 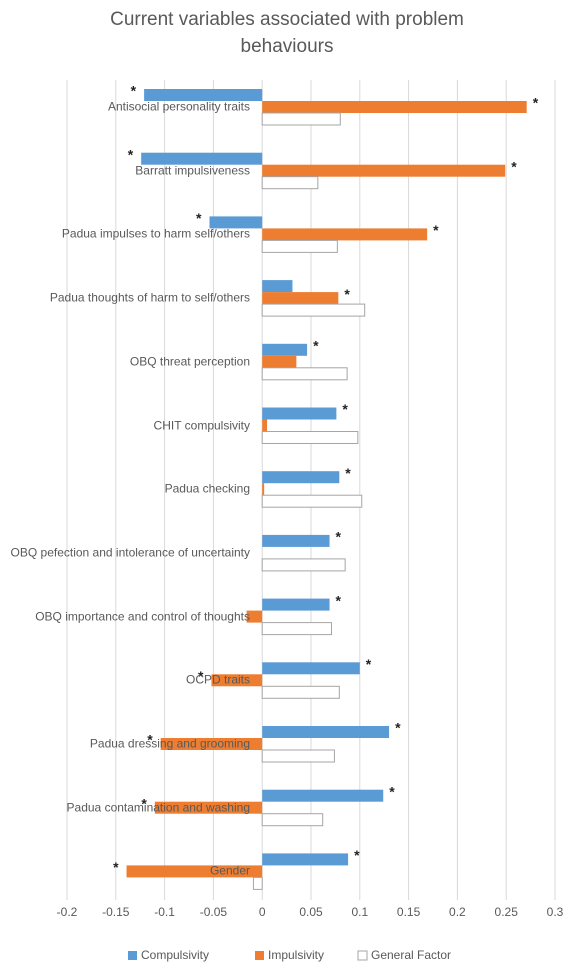 I want to click on category-label: Padua thoughts of harm to self/others, so click(x=149, y=297).